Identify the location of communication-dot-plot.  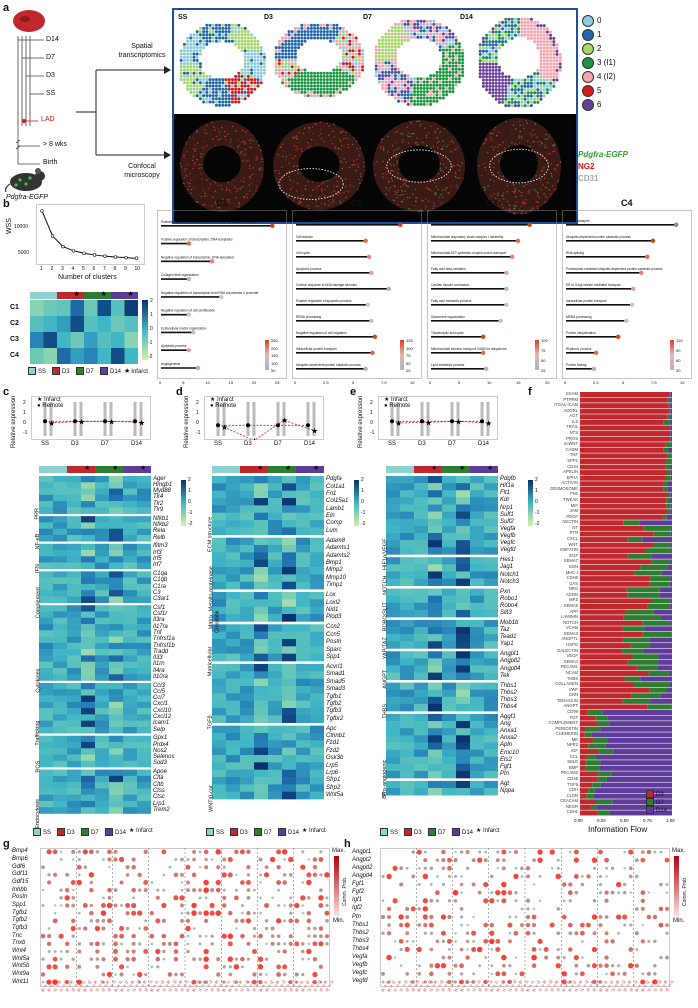
(525, 917).